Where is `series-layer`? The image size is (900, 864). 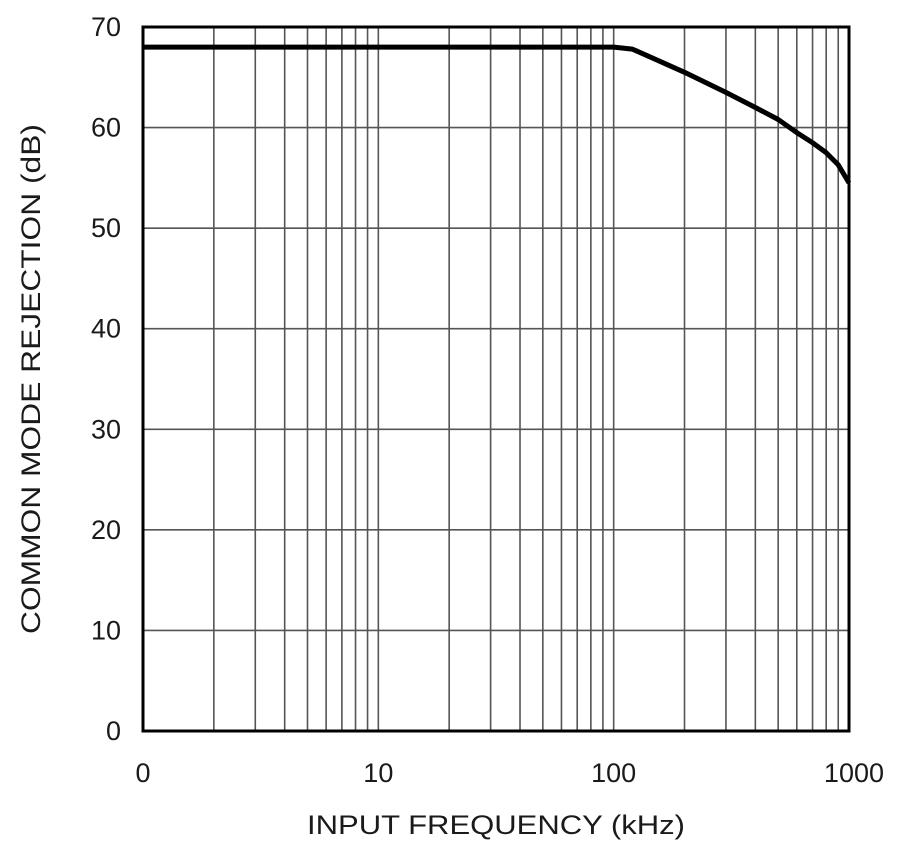
series-layer is located at coordinates (497, 114).